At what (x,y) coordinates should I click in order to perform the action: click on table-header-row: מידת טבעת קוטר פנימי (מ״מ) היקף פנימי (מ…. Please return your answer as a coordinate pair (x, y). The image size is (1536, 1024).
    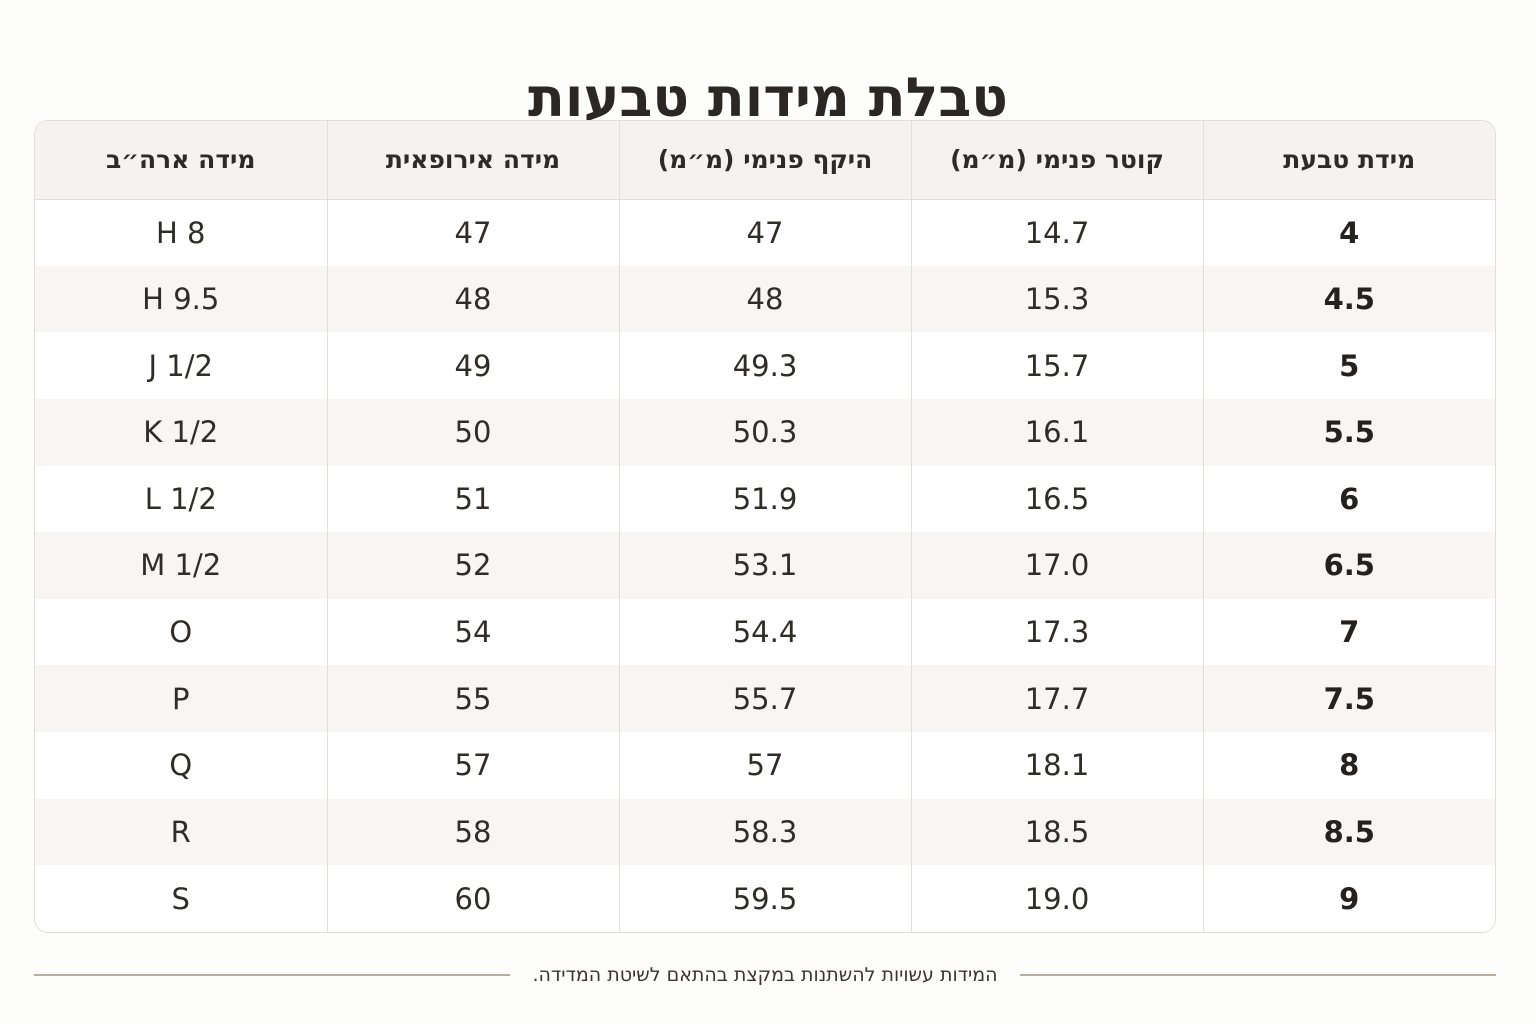
    Looking at the image, I should click on (765, 160).